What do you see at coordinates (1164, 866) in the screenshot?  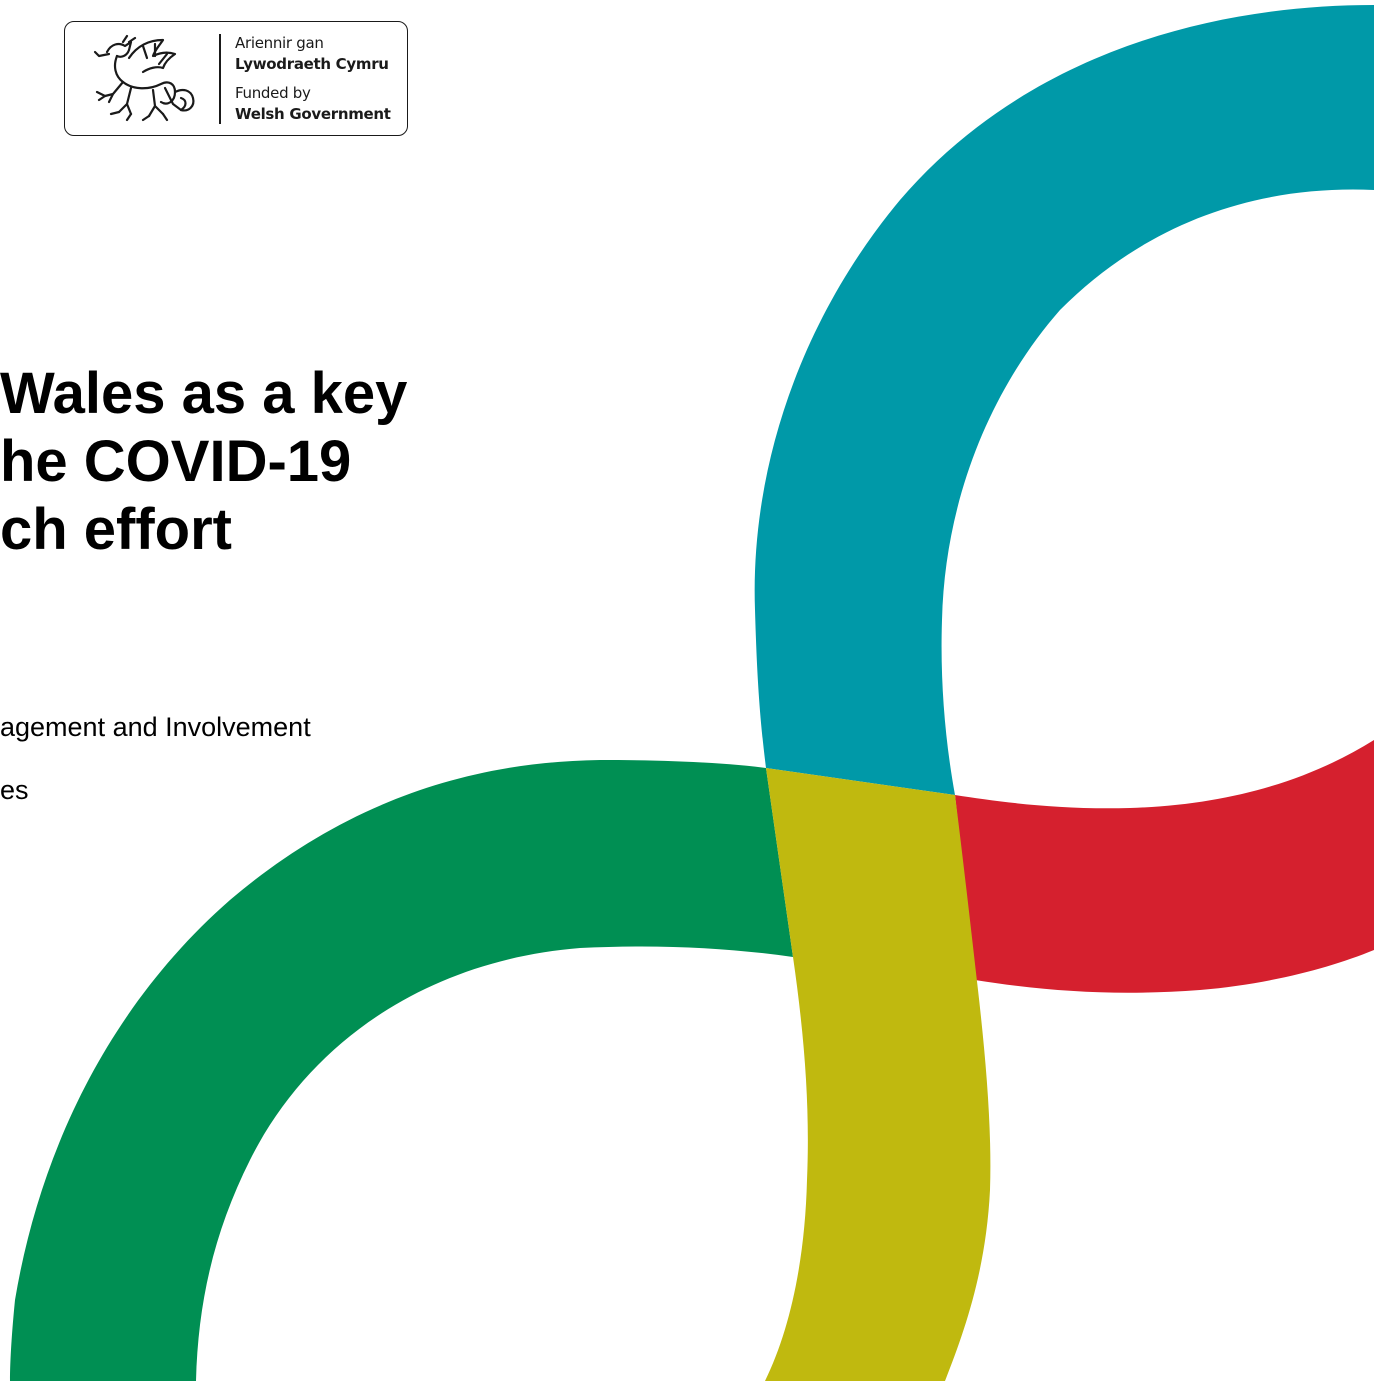 I see `red-ring-segment` at bounding box center [1164, 866].